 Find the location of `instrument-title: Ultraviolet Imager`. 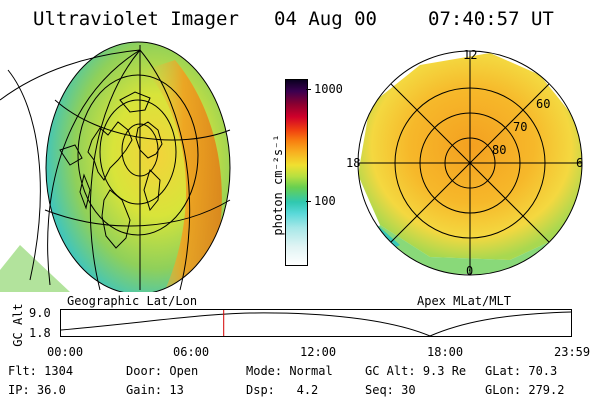

instrument-title: Ultraviolet Imager is located at coordinates (136, 19).